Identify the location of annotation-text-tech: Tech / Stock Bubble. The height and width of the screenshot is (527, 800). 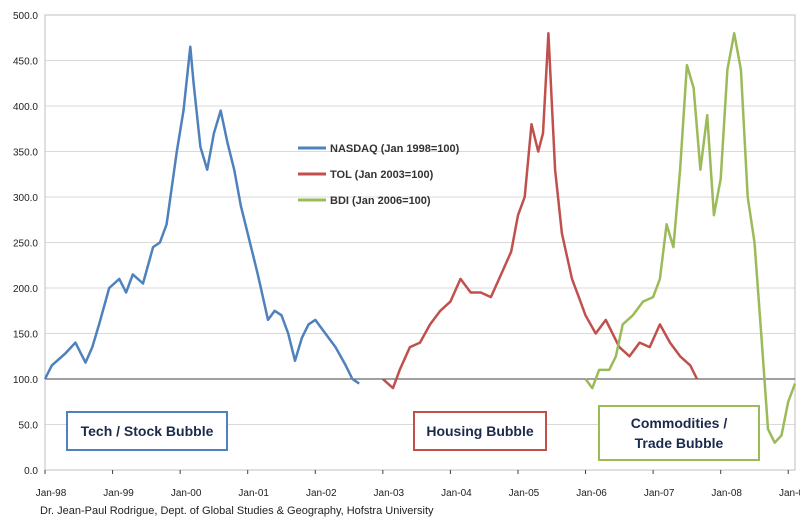
(147, 431).